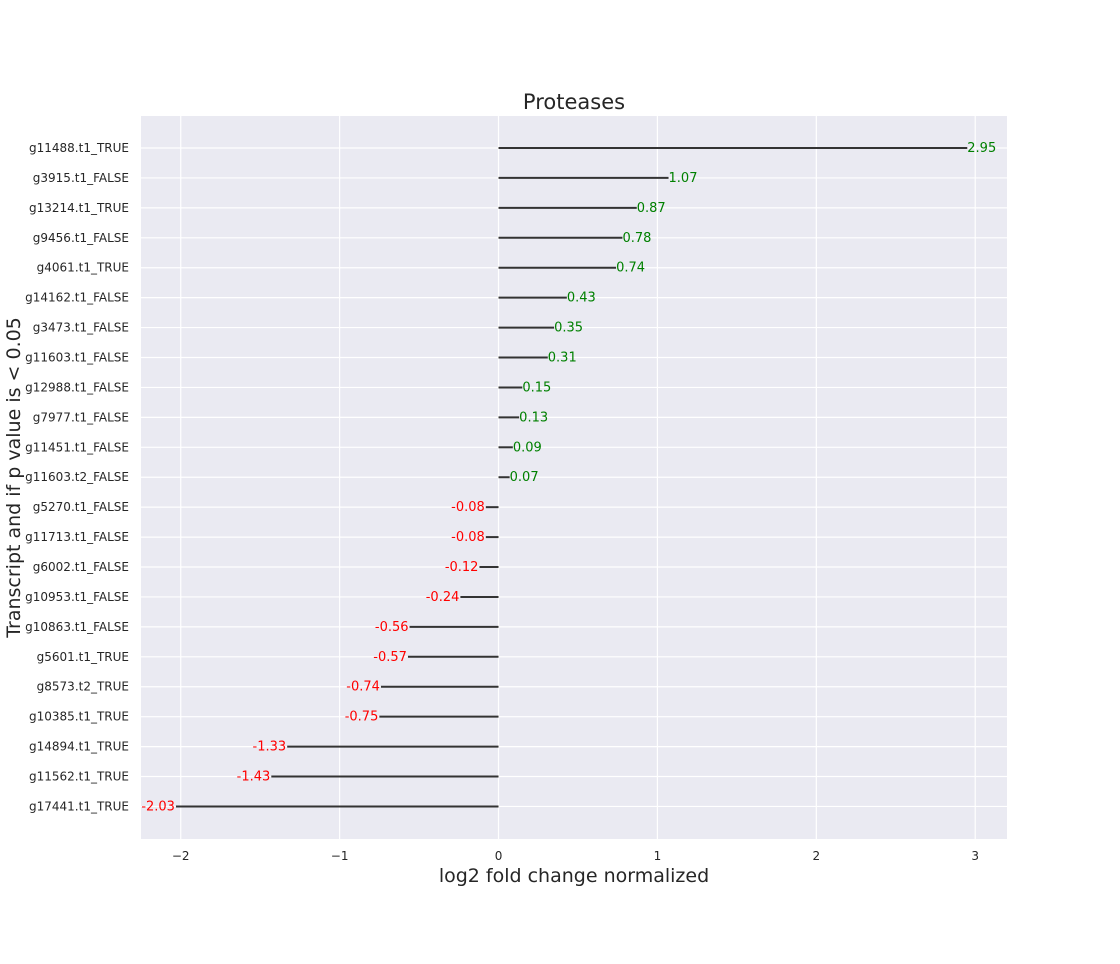 The width and height of the screenshot is (1120, 964). What do you see at coordinates (79, 747) in the screenshot?
I see `y-tick-label: g14894.t1_TRUE` at bounding box center [79, 747].